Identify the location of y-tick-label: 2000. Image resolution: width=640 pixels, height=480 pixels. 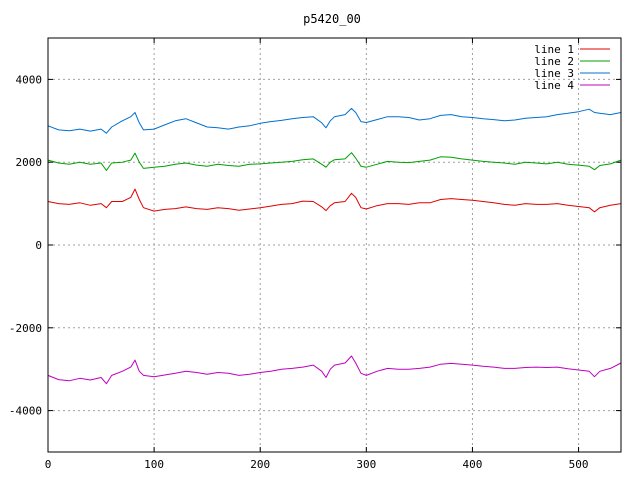
(29, 162).